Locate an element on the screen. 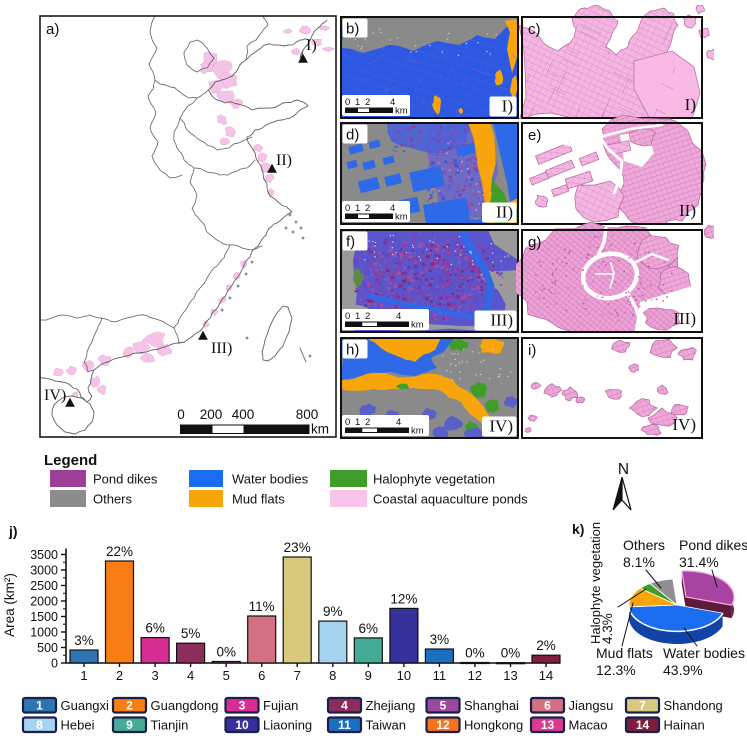 Image resolution: width=747 pixels, height=739 pixels. svg-text: Taiwan is located at coordinates (386, 725).